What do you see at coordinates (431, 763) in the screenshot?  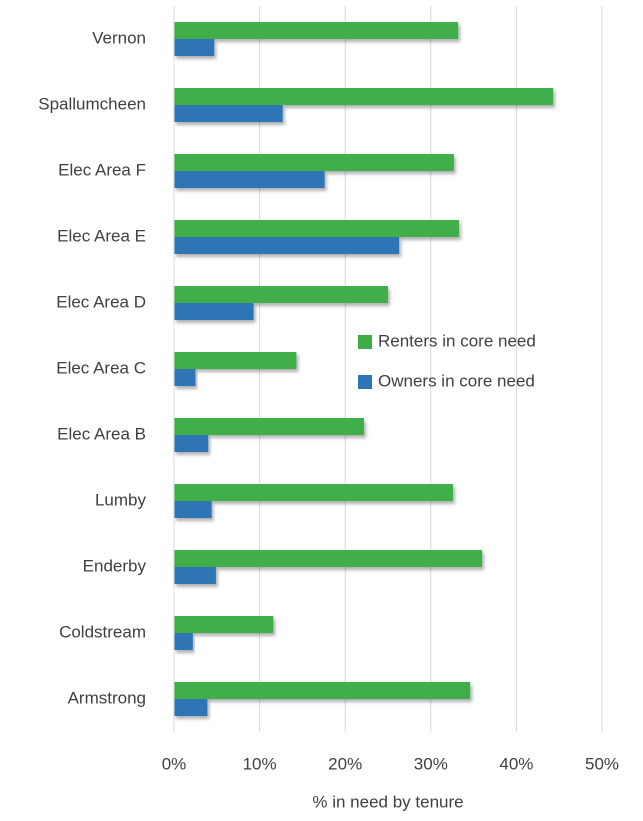 I see `x-tick-label: 30%` at bounding box center [431, 763].